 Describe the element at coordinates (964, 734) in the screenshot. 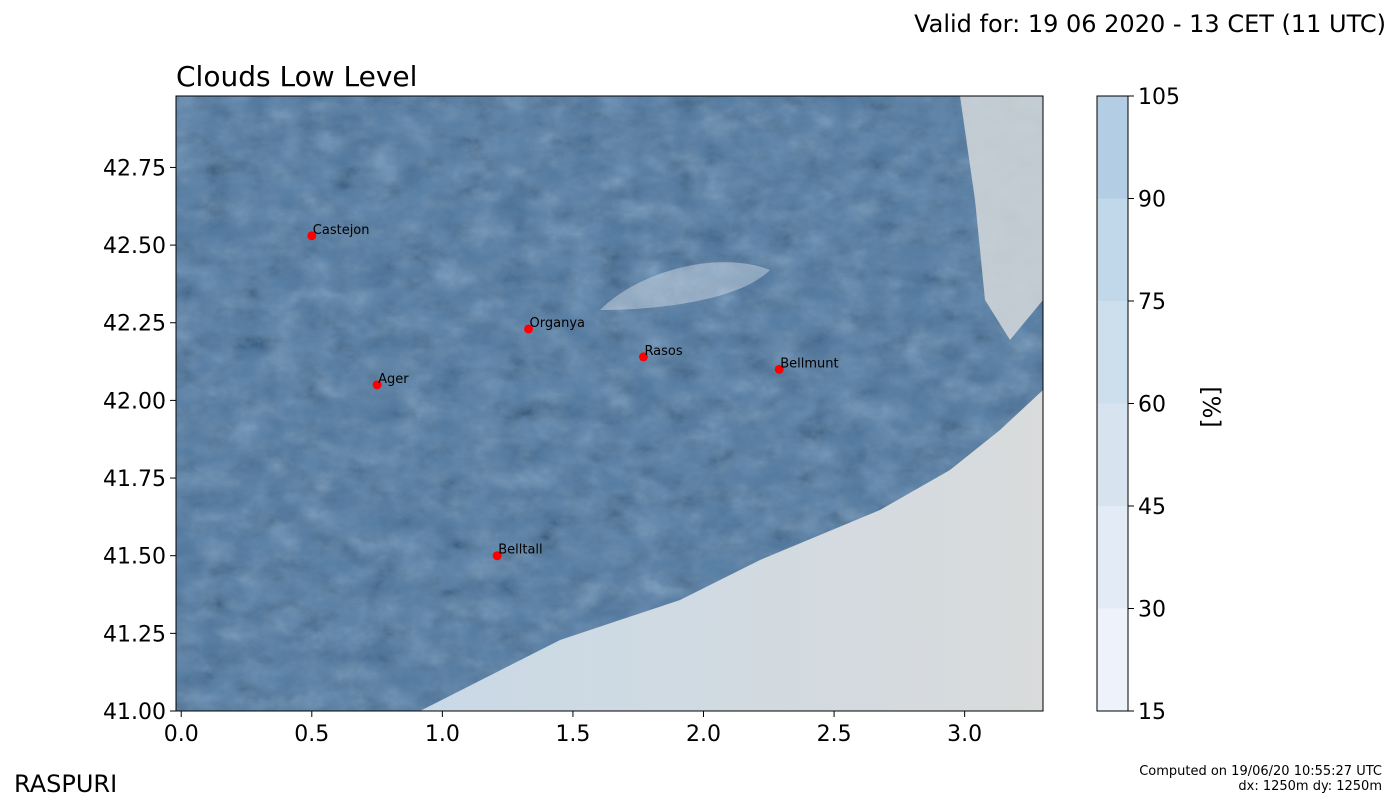

I see `x-tick-label: 3.0` at that location.